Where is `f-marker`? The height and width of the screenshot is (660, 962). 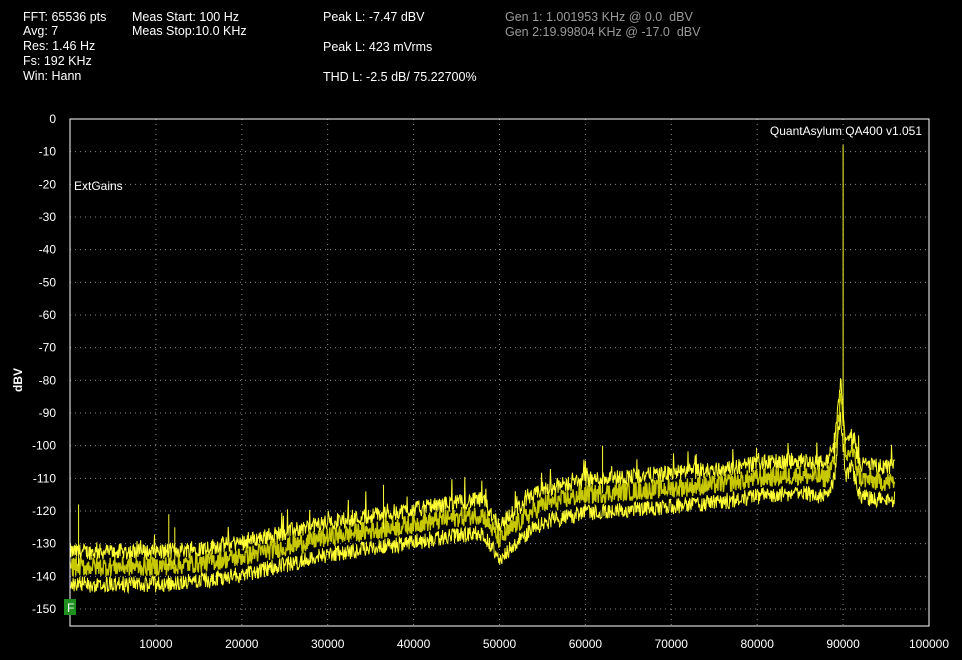
f-marker is located at coordinates (70, 607).